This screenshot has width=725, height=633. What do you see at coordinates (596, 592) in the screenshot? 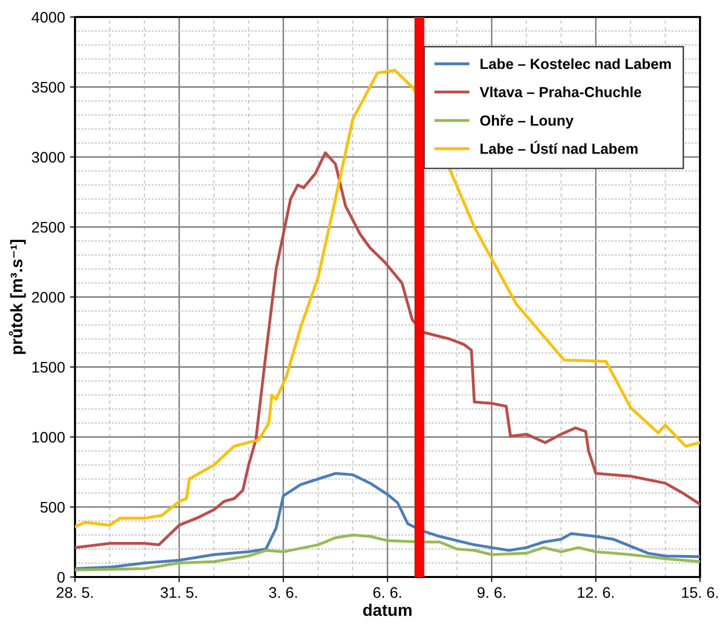
I see `x-tick-label: 12. 6.` at bounding box center [596, 592].